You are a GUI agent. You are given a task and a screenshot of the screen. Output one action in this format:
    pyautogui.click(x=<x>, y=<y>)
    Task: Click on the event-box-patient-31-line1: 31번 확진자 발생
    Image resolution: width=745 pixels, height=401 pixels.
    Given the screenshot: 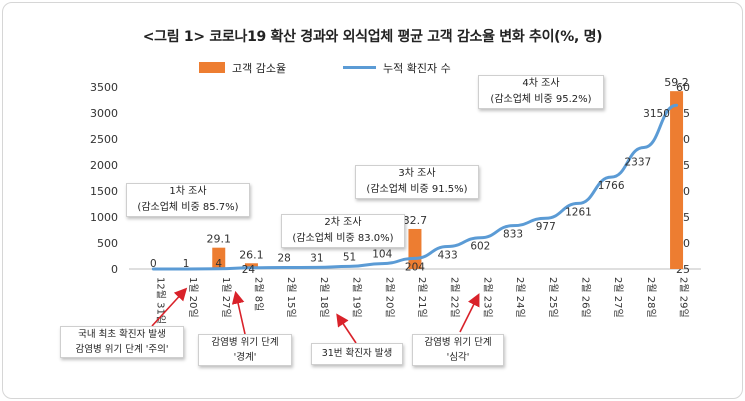 What is the action you would take?
    pyautogui.click(x=357, y=353)
    